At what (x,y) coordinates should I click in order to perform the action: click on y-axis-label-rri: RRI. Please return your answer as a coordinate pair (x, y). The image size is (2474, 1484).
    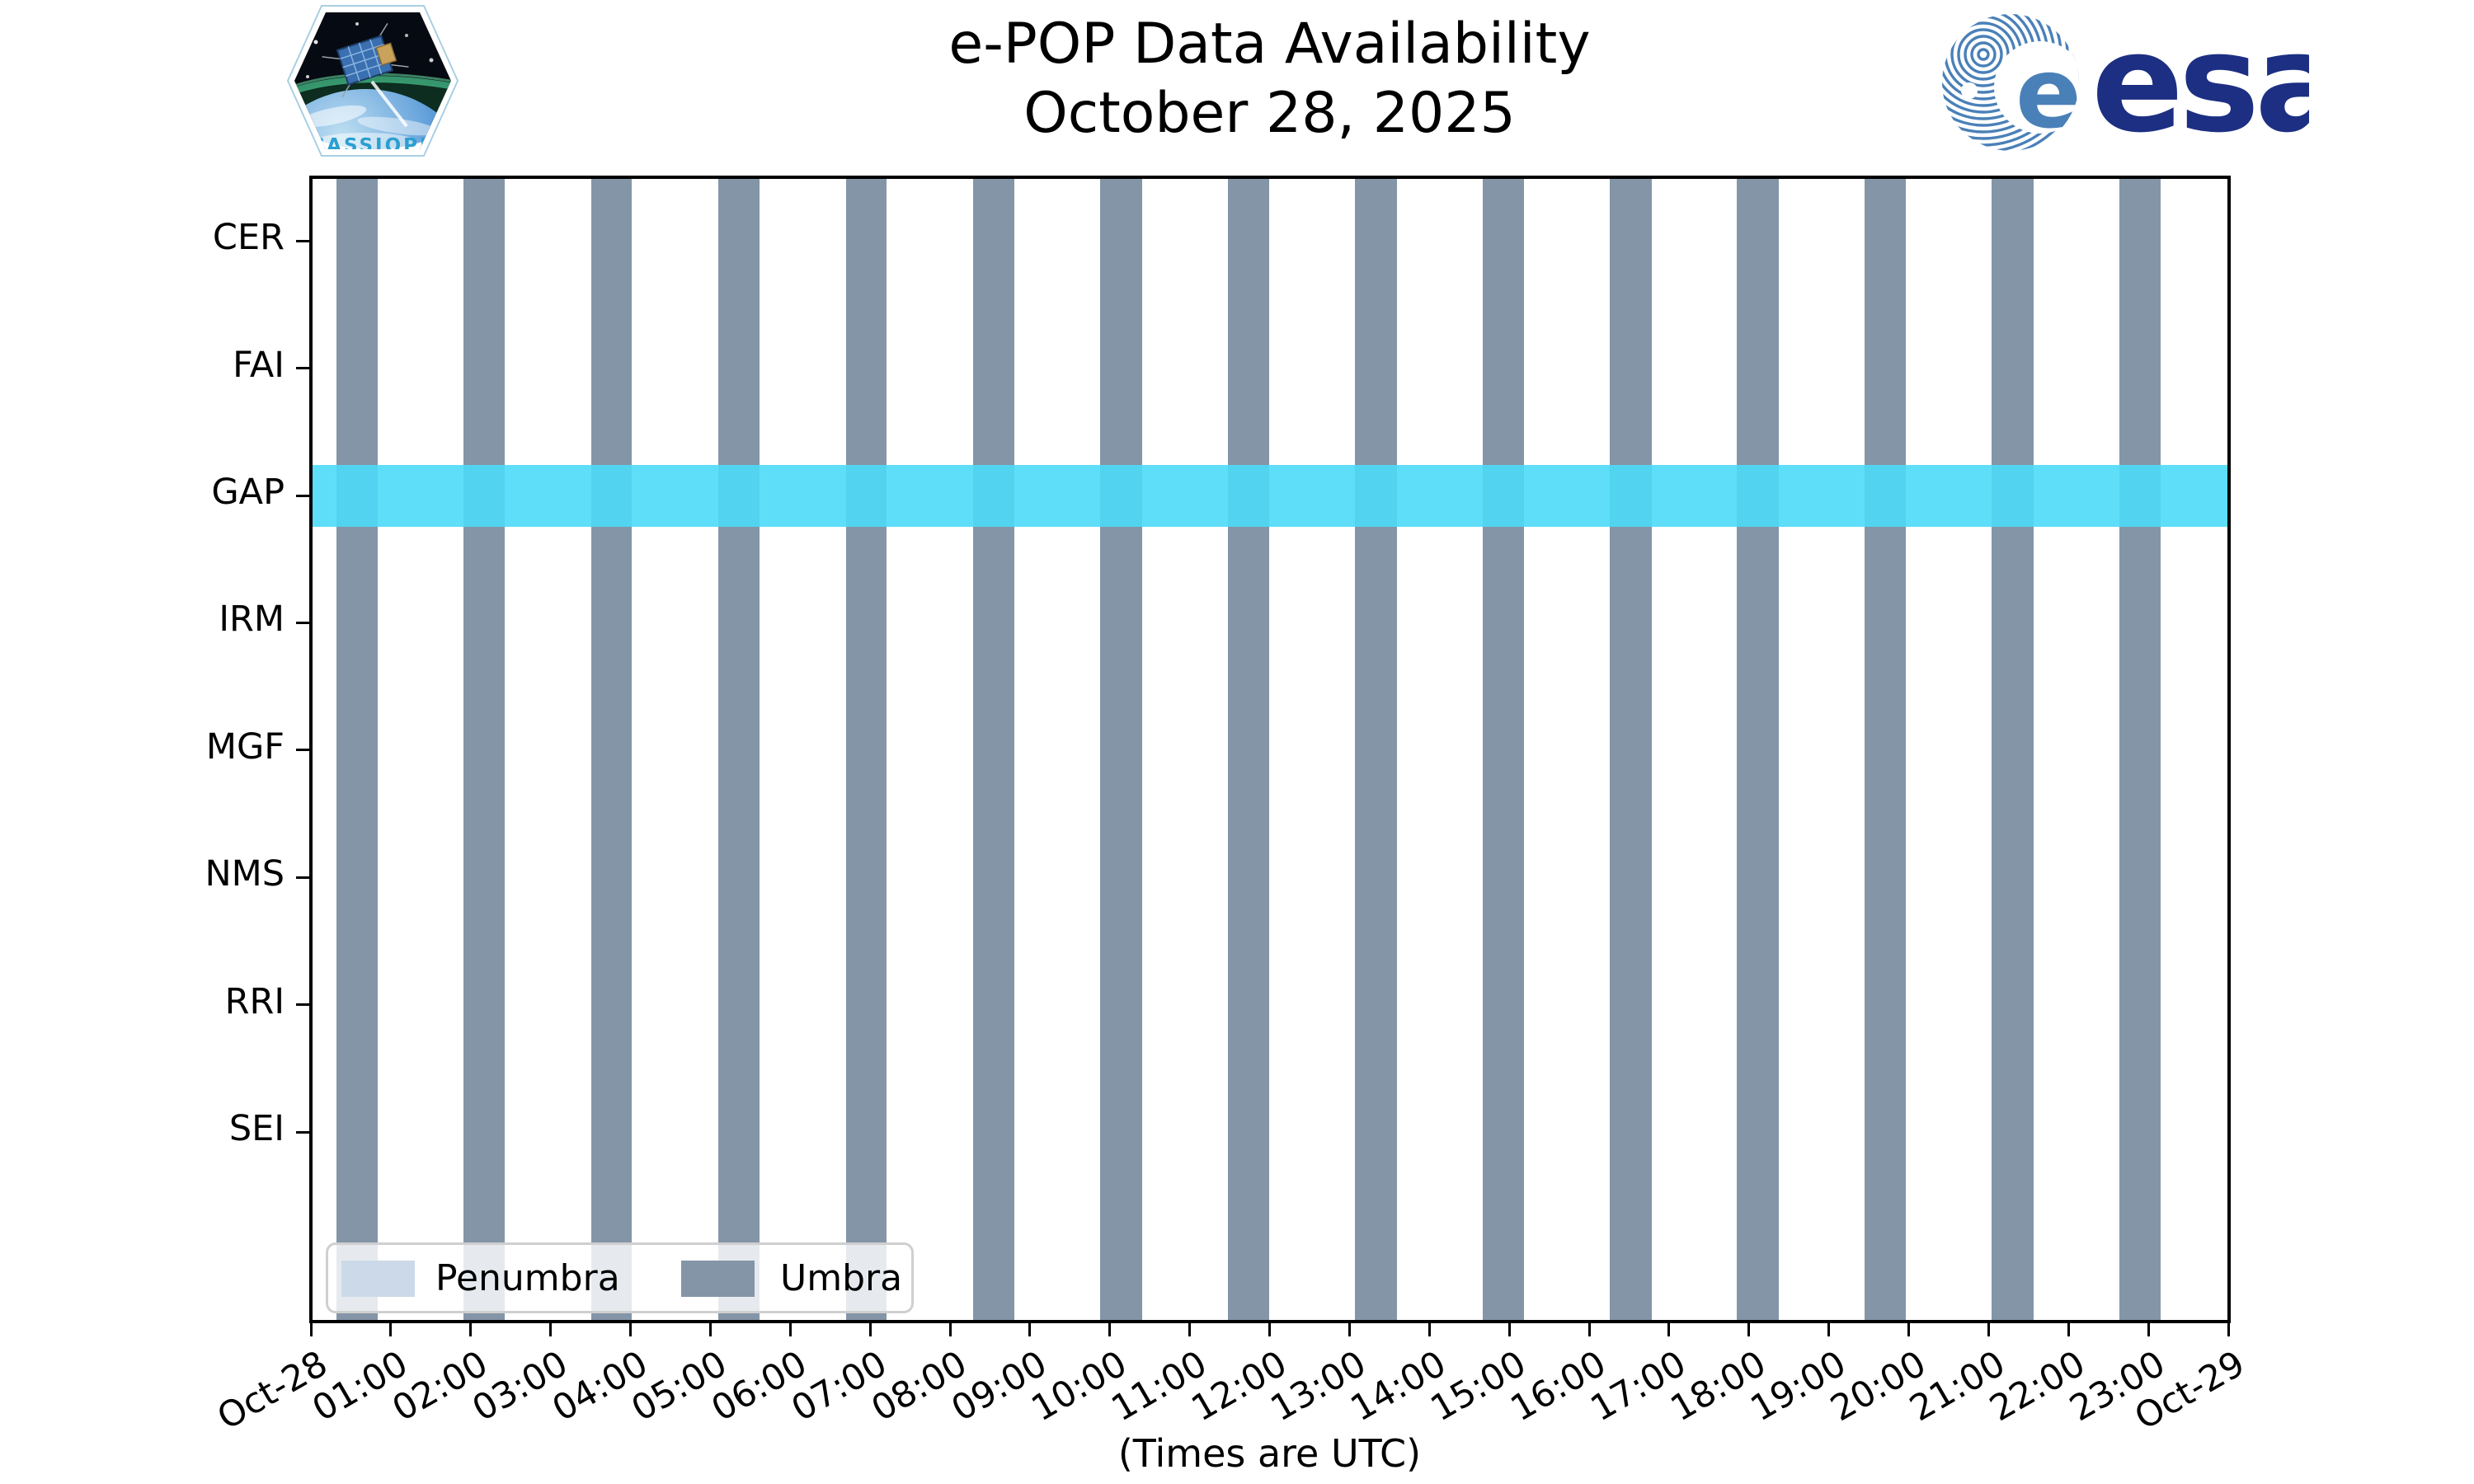
    Looking at the image, I should click on (254, 1001).